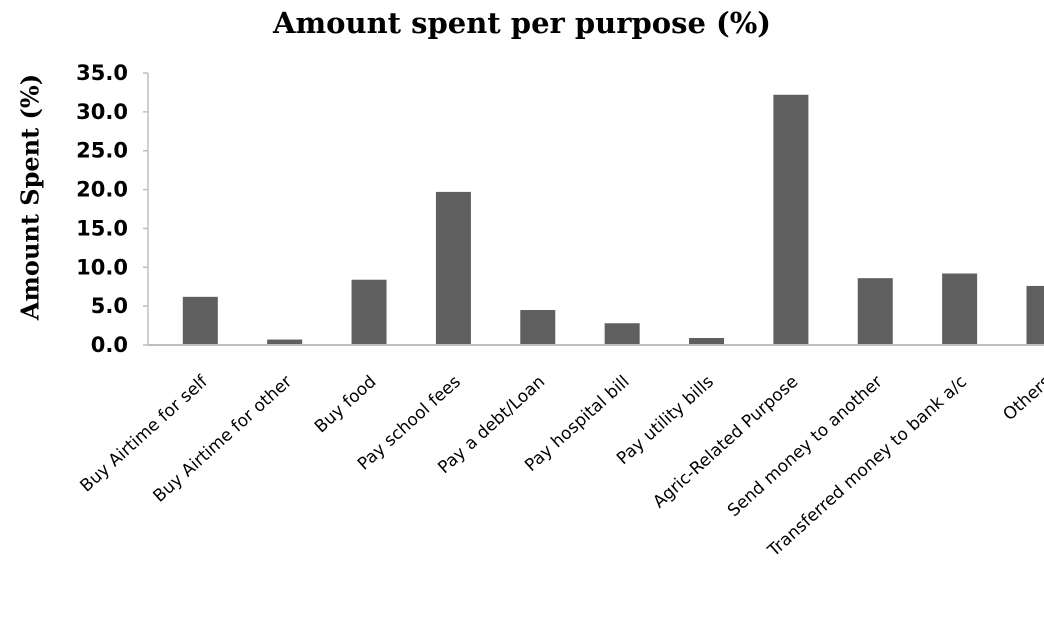  What do you see at coordinates (102, 73) in the screenshot?
I see `y-tick-label: 35.0` at bounding box center [102, 73].